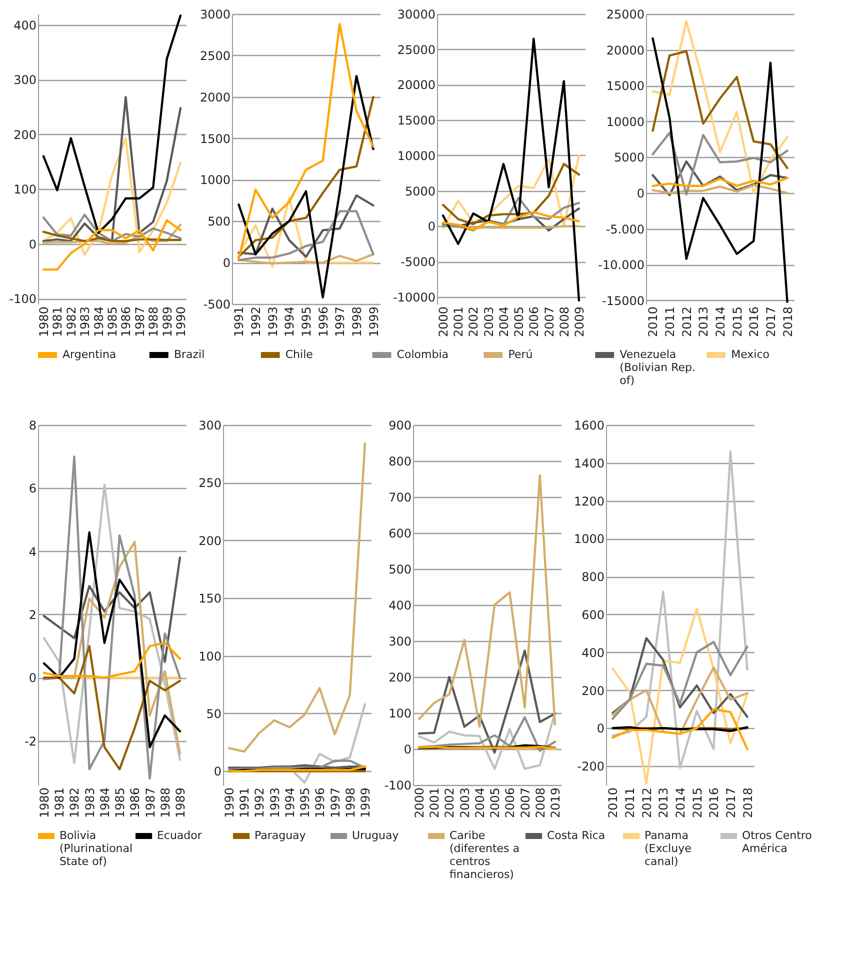 The image size is (844, 968). What do you see at coordinates (376, 835) in the screenshot?
I see `legend-label: Uruguay` at bounding box center [376, 835].